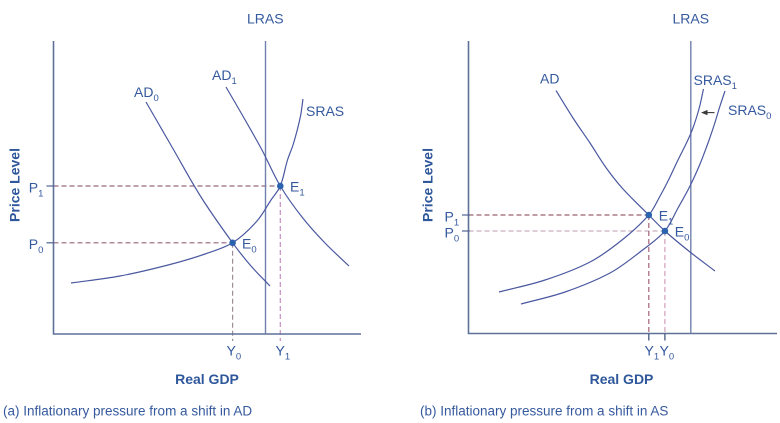 This screenshot has height=423, width=780. I want to click on svg-text: P1, so click(36, 190).